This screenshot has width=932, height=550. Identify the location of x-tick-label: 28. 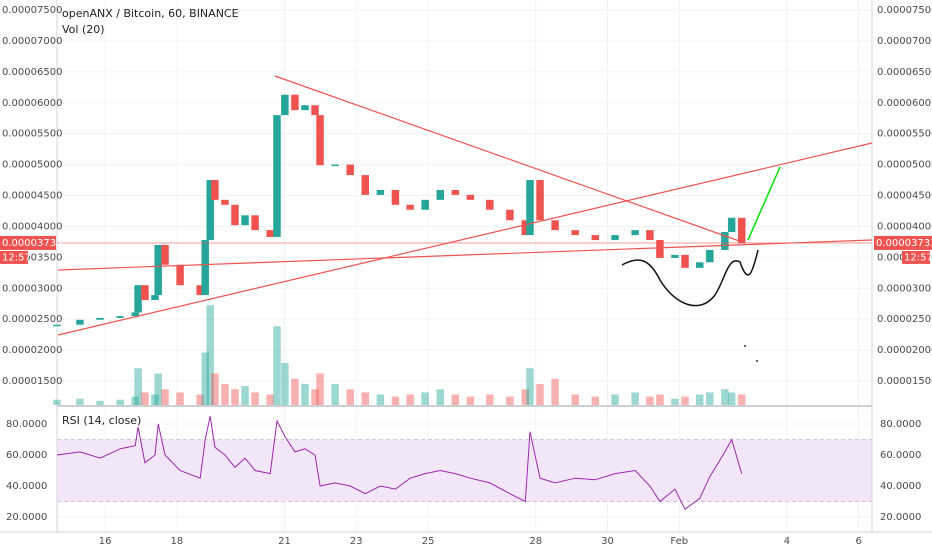
(535, 541).